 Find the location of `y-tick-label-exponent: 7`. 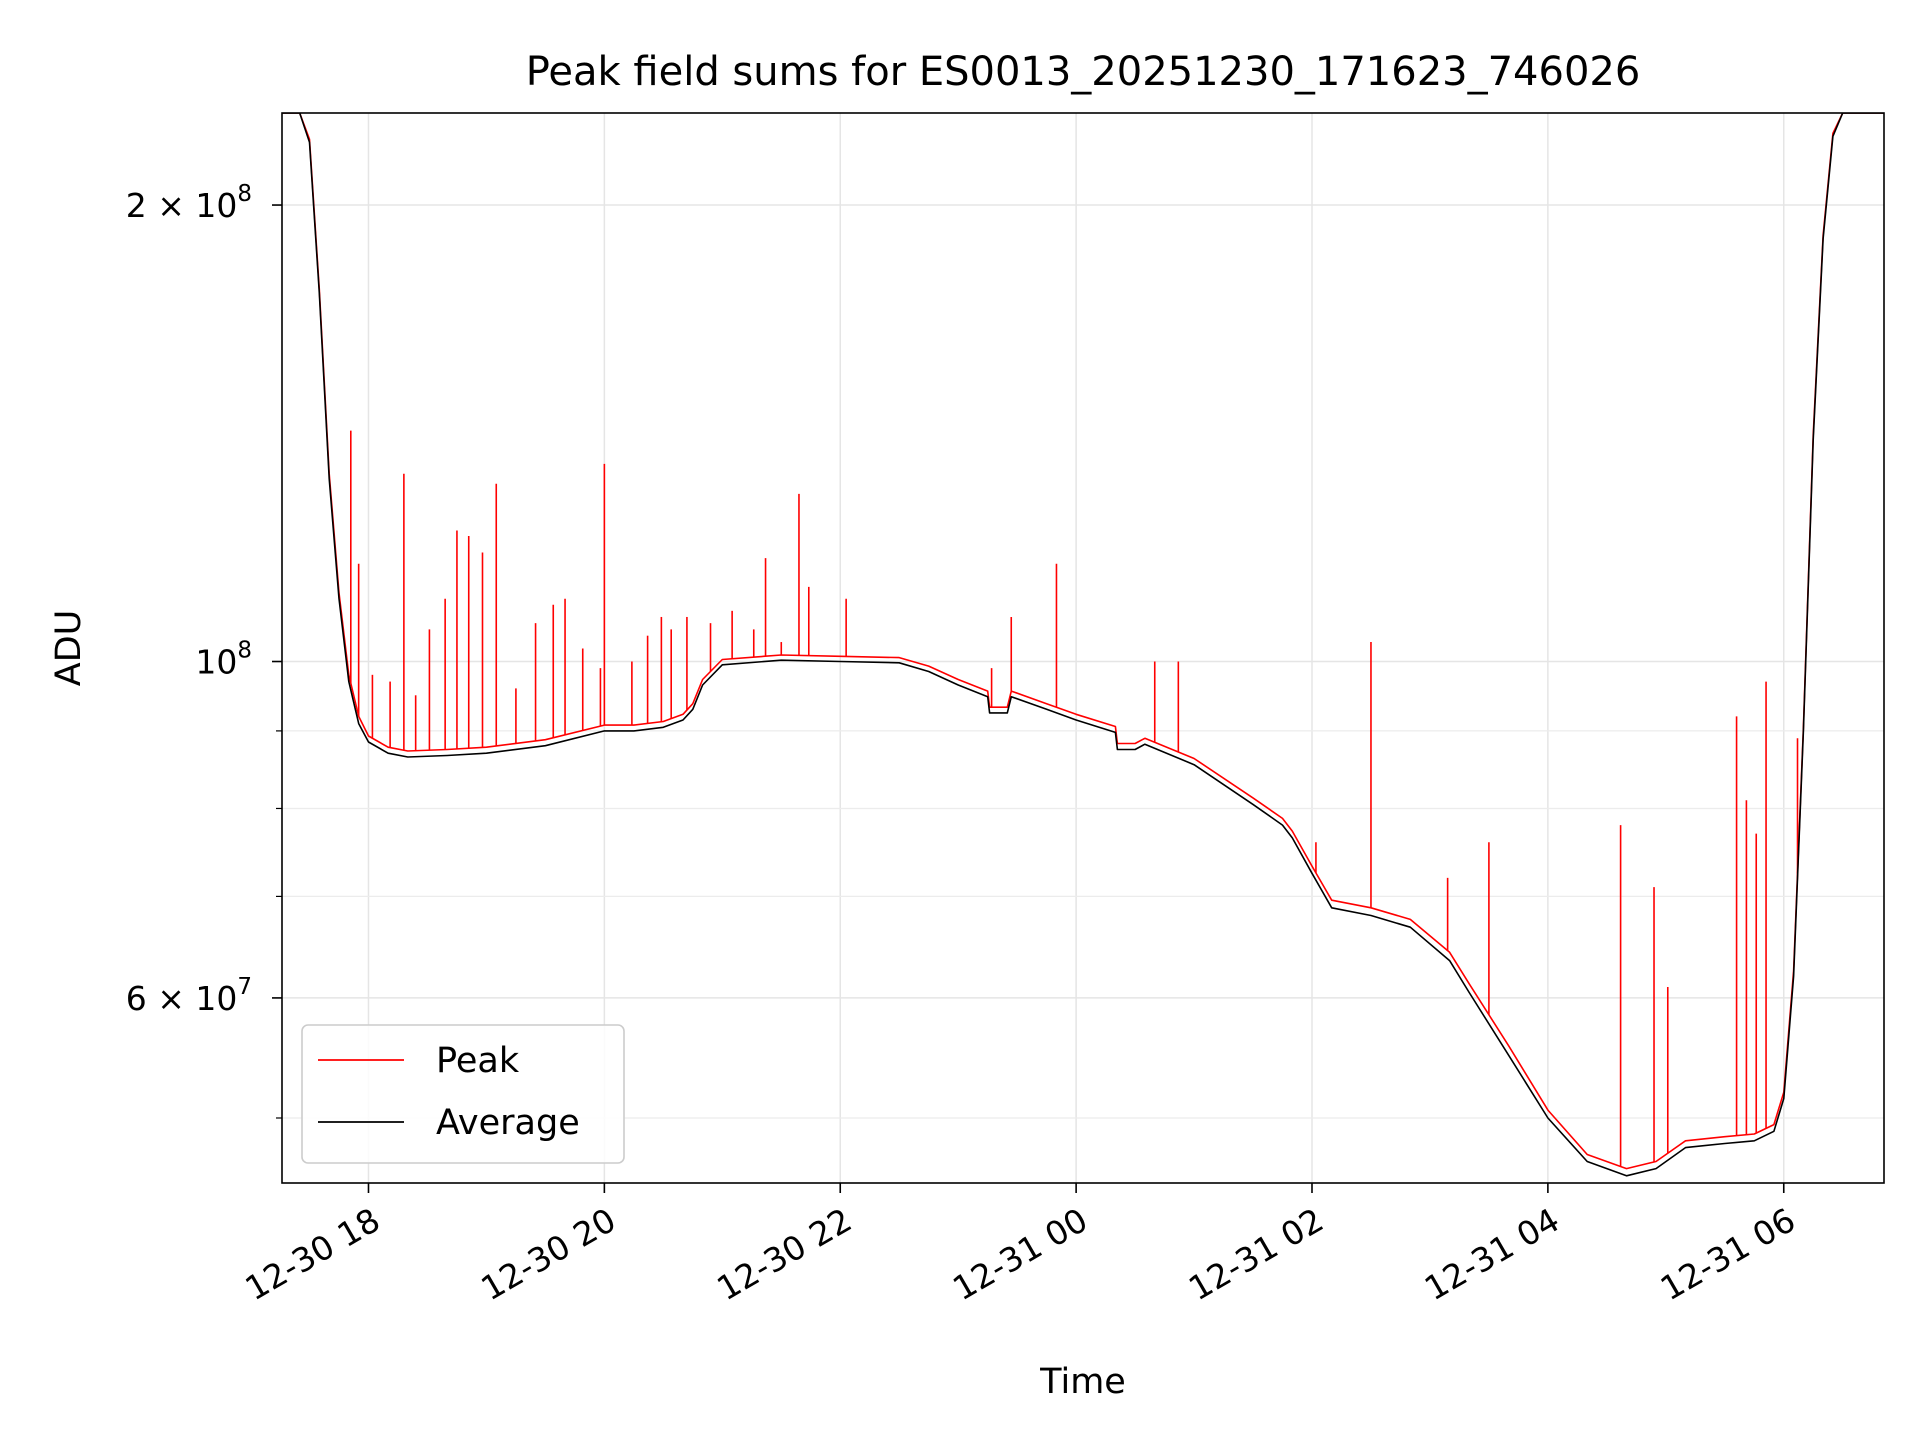

y-tick-label-exponent: 7 is located at coordinates (244, 987).